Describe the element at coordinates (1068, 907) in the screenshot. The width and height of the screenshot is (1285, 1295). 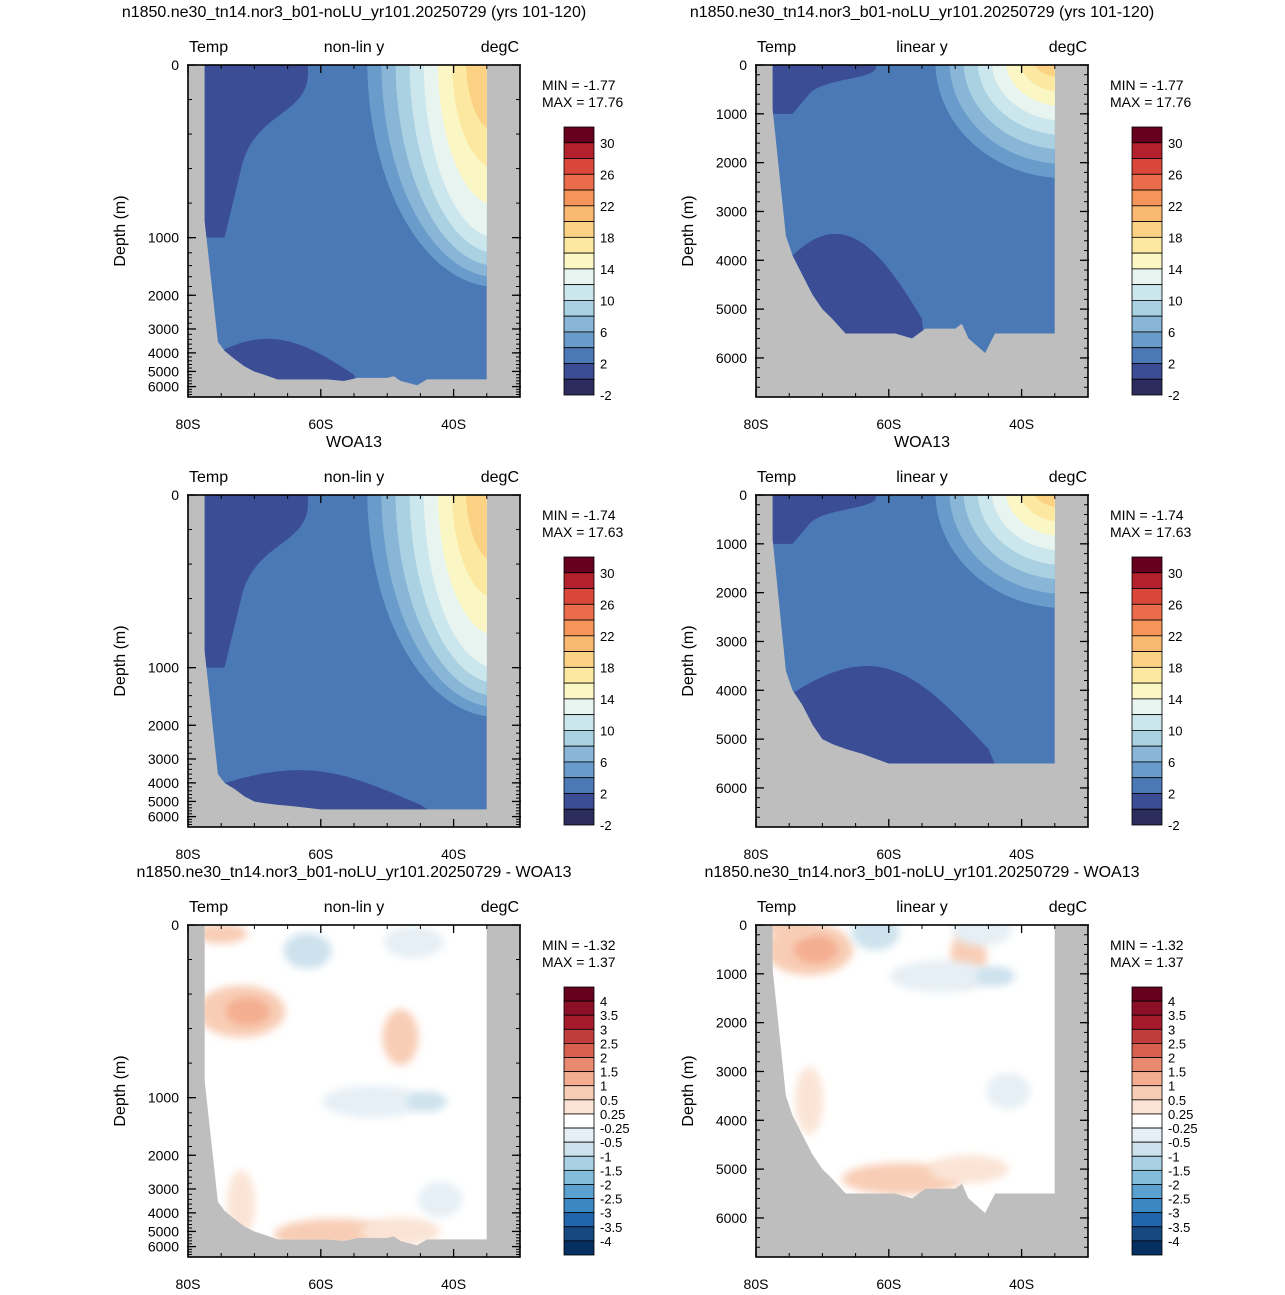
I see `units-label: degC` at that location.